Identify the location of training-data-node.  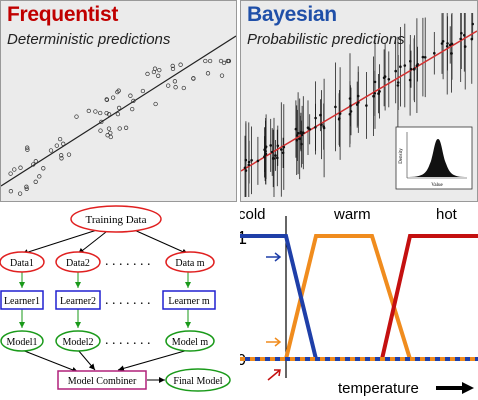
(116, 219).